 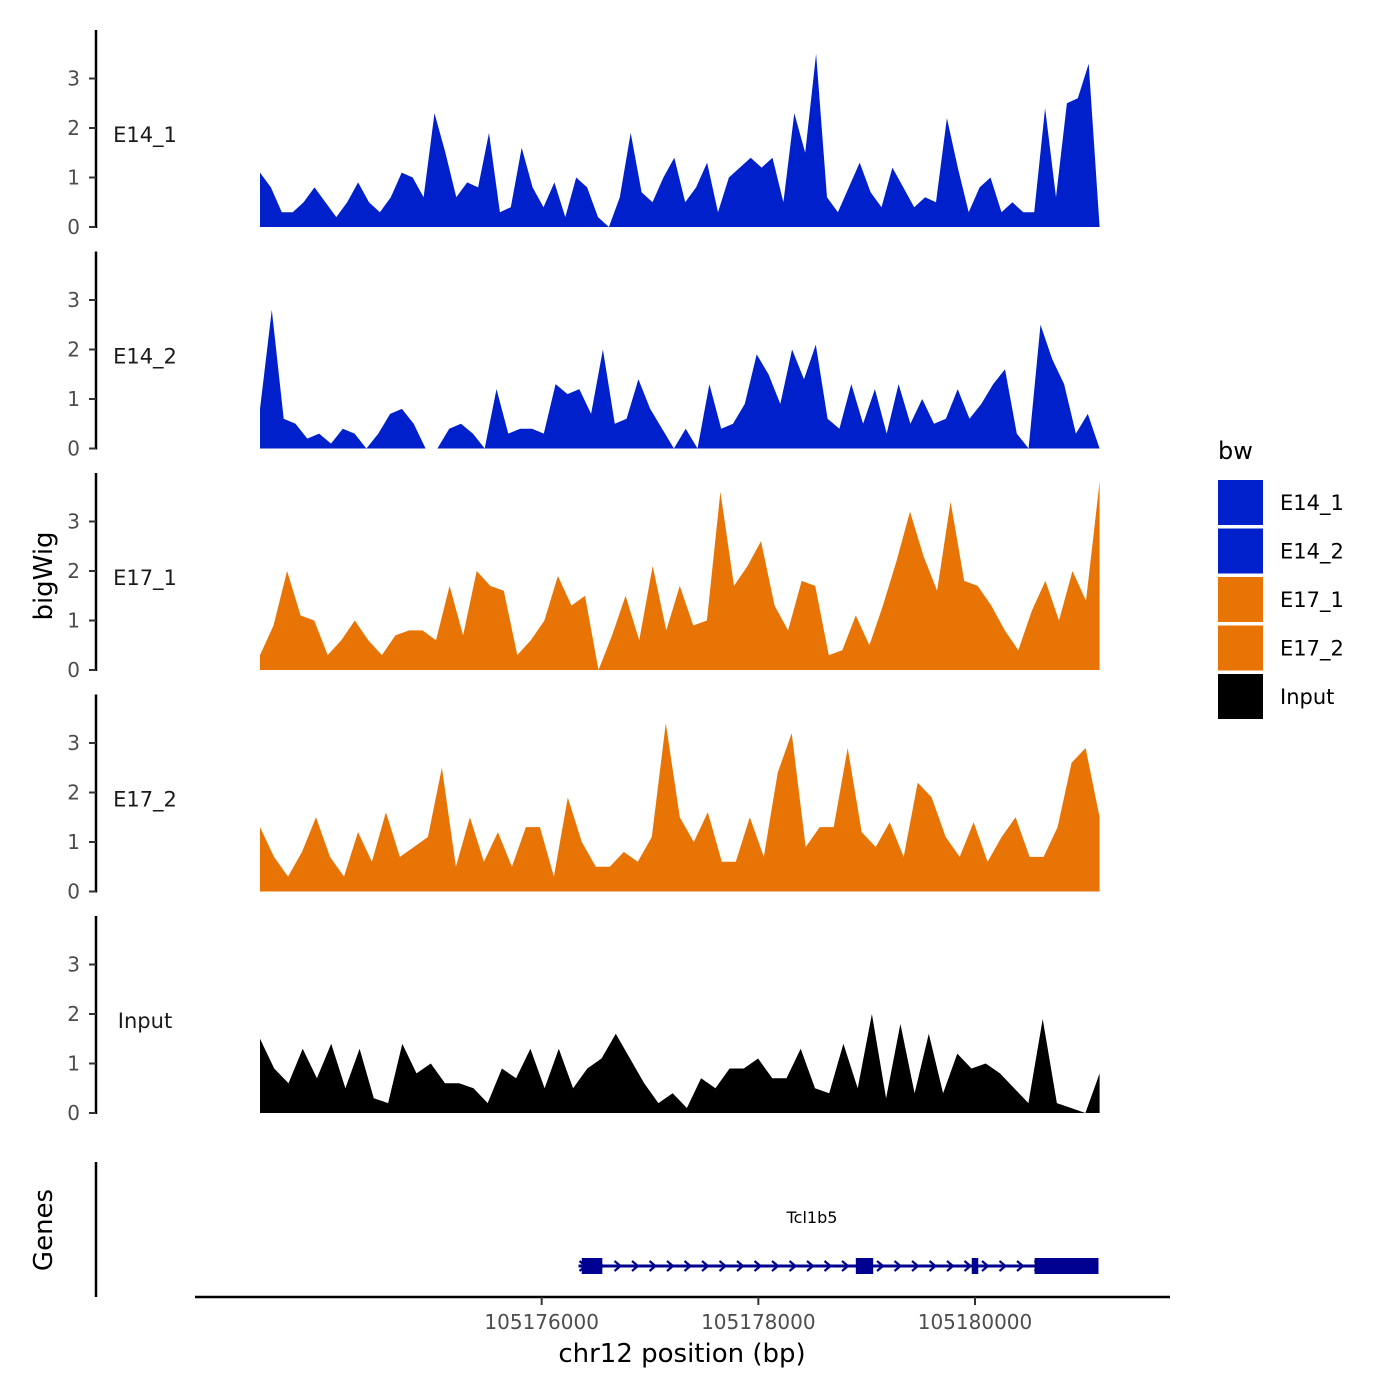 What do you see at coordinates (812, 1217) in the screenshot?
I see `gene-label: Tcl1b5` at bounding box center [812, 1217].